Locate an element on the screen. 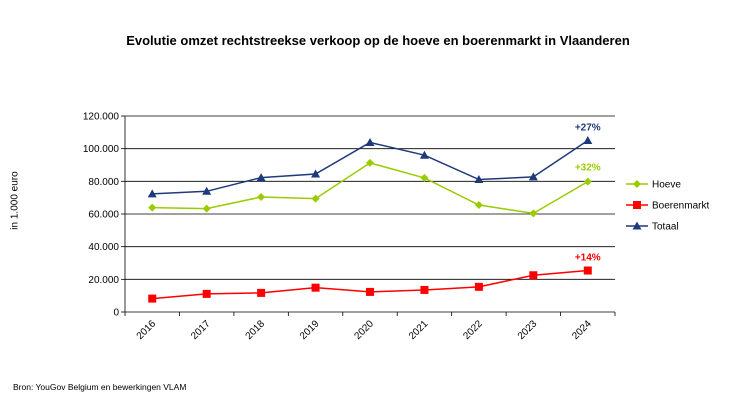 This screenshot has width=736, height=411. x-tick-label: 2020 is located at coordinates (364, 330).